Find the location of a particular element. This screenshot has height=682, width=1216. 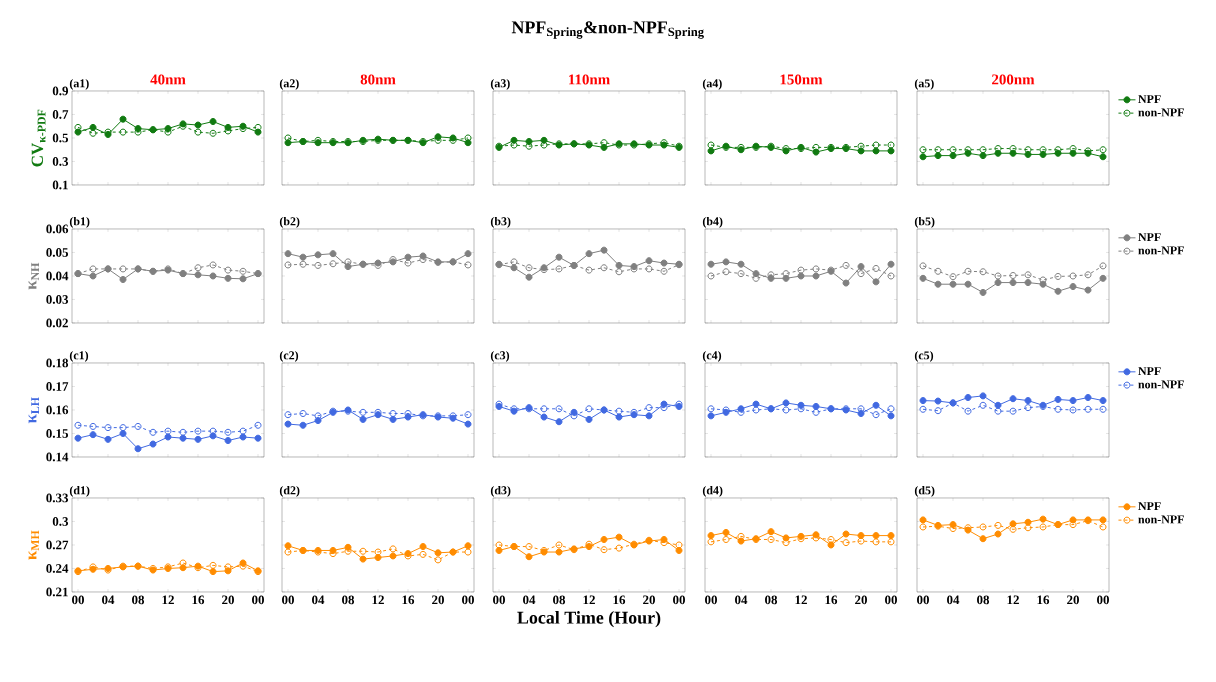

y-tick-label: 0.16 is located at coordinates (57, 410).